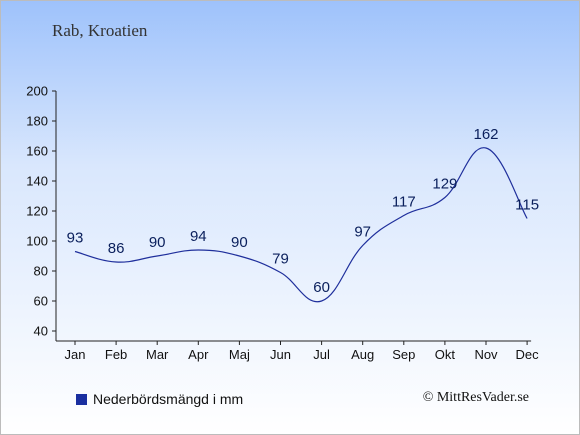  I want to click on y-tick-label: 160, so click(37, 151).